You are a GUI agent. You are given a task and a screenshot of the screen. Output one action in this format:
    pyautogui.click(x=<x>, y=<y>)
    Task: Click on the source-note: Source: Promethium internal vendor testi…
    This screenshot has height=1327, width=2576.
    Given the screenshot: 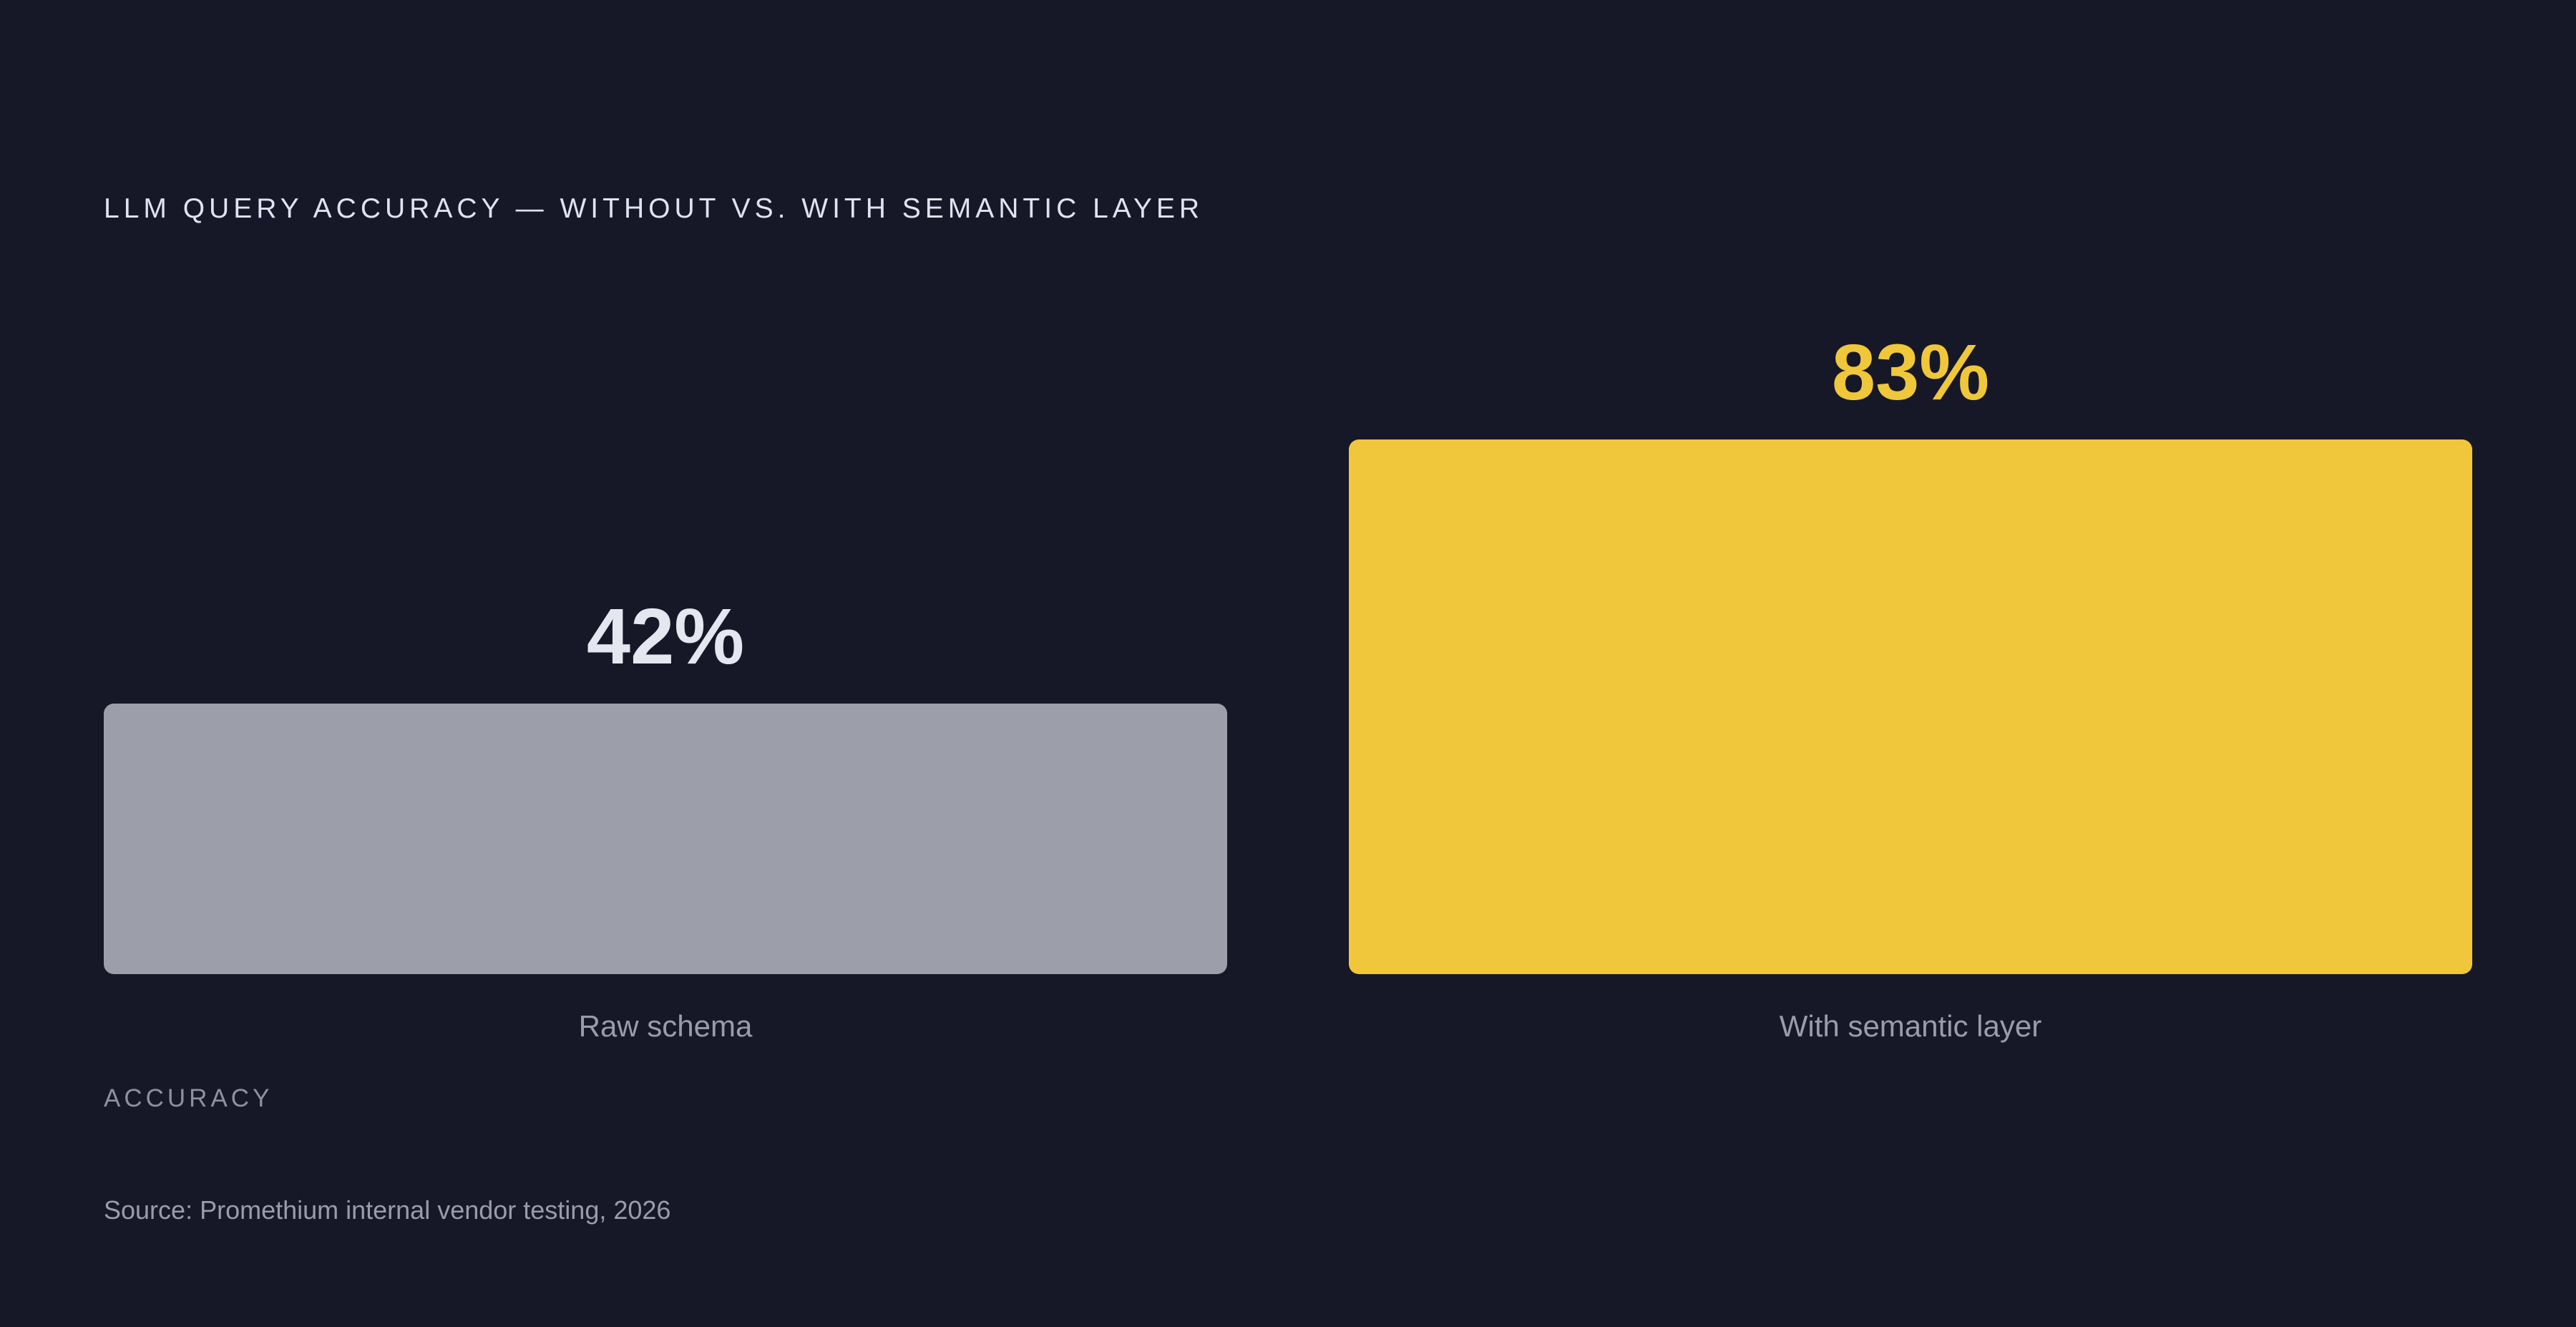 What is the action you would take?
    pyautogui.click(x=387, y=1210)
    